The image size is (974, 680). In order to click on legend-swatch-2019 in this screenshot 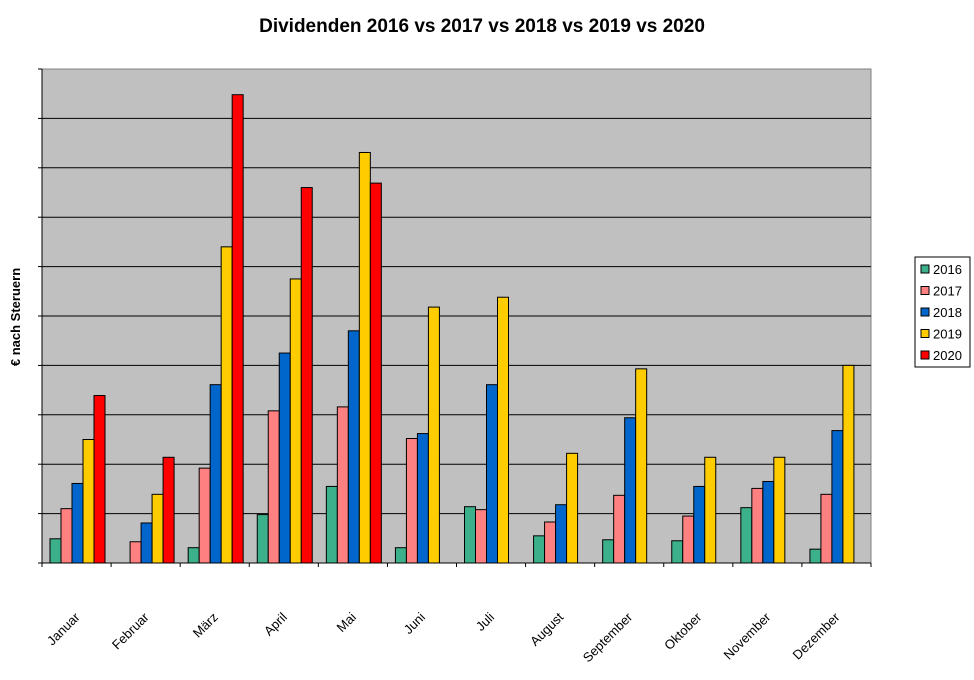, I will do `click(925, 333)`.